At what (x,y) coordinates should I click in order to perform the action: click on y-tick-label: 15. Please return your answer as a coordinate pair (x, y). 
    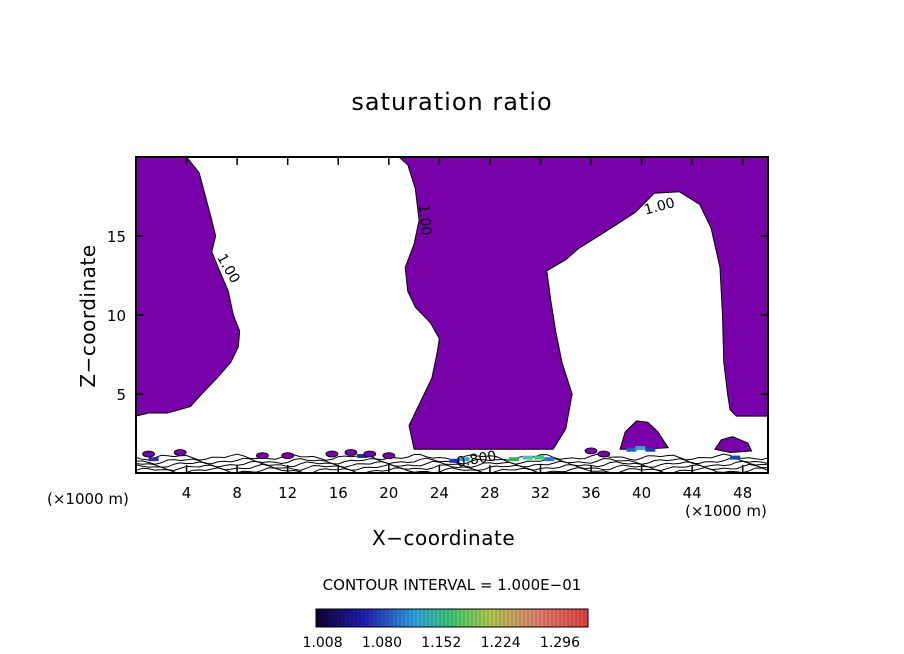
    Looking at the image, I should click on (116, 237).